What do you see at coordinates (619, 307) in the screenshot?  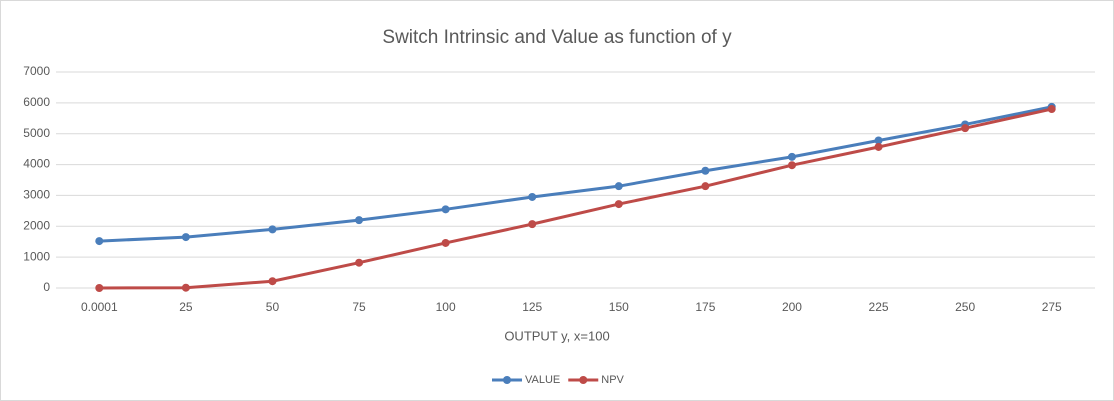 I see `x-tick-label: 150` at bounding box center [619, 307].